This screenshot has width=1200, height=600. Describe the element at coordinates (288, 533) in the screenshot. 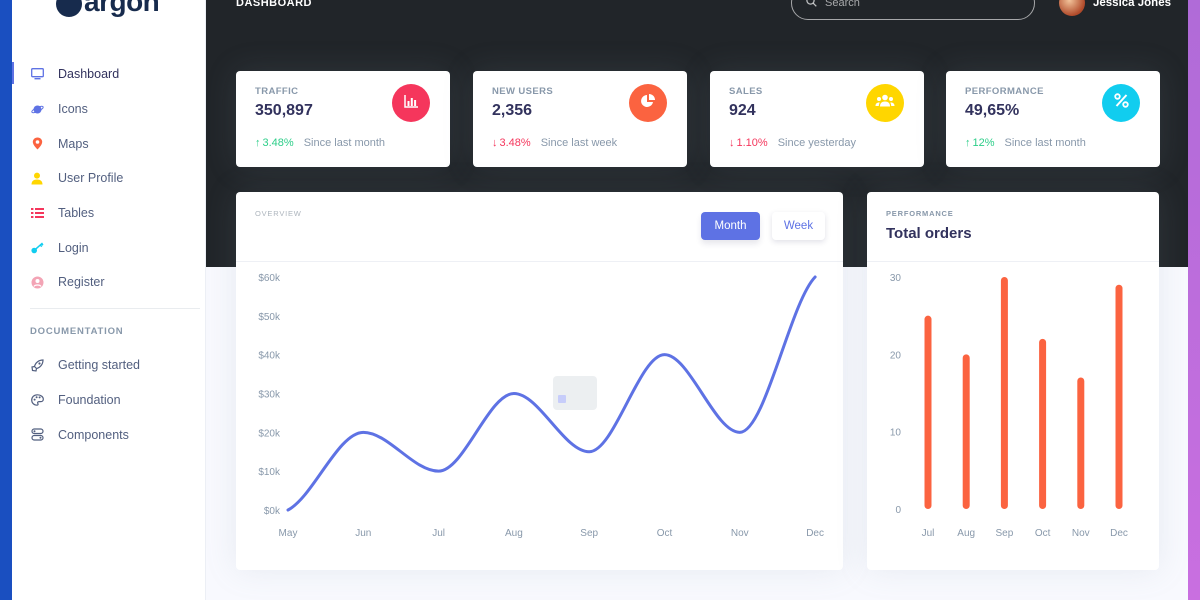

I see `x-tick-label: May` at that location.